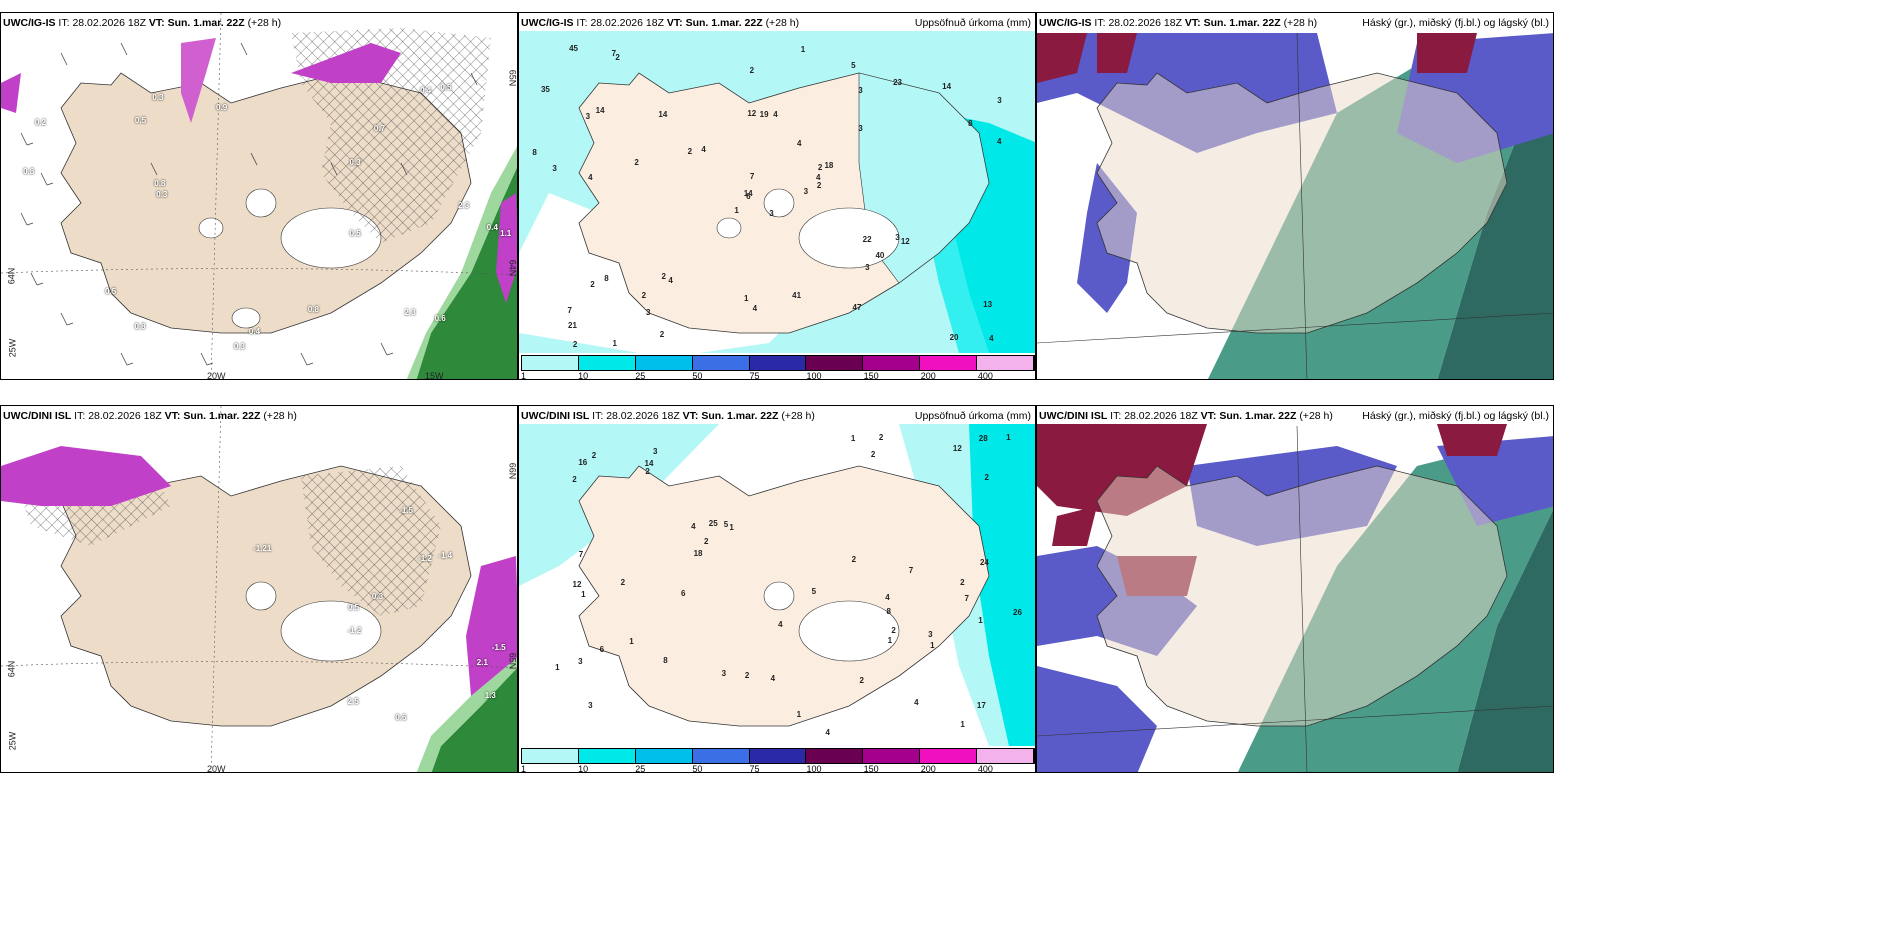 Image resolution: width=1900 pixels, height=950 pixels. What do you see at coordinates (573, 49) in the screenshot?
I see `precip-value-label: 45` at bounding box center [573, 49].